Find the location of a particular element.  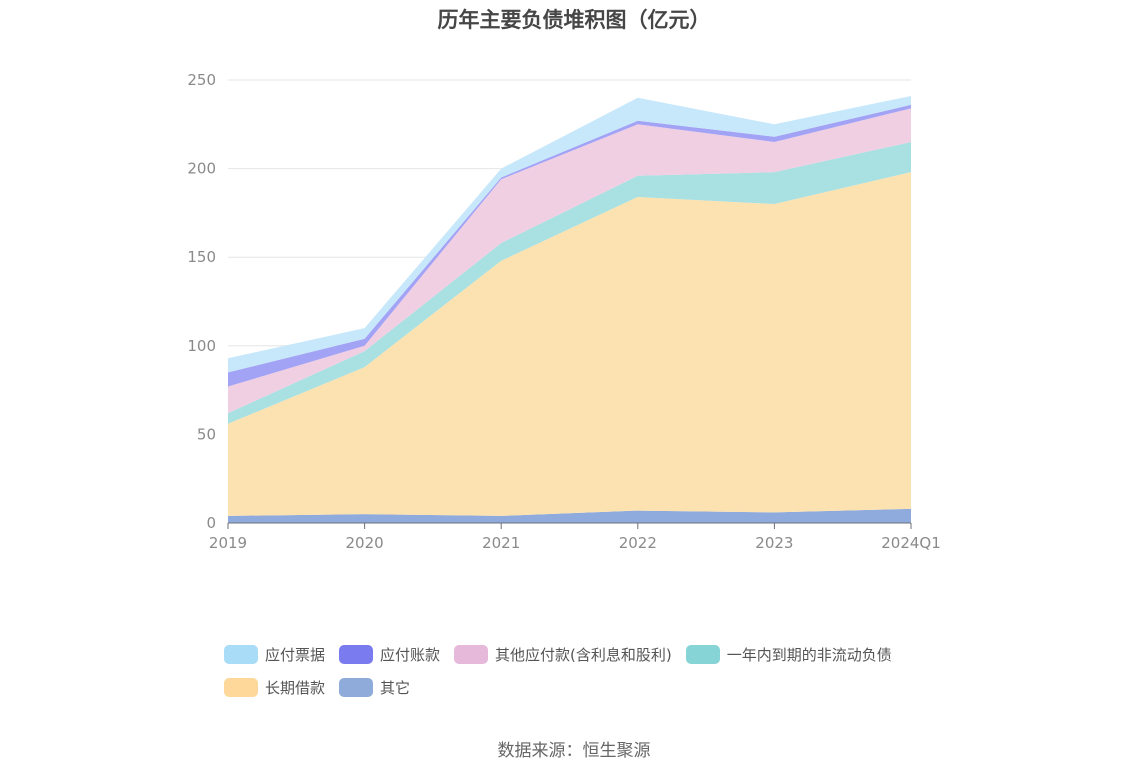

legend-item: 其他应付款(含利息和股利) is located at coordinates (563, 654).